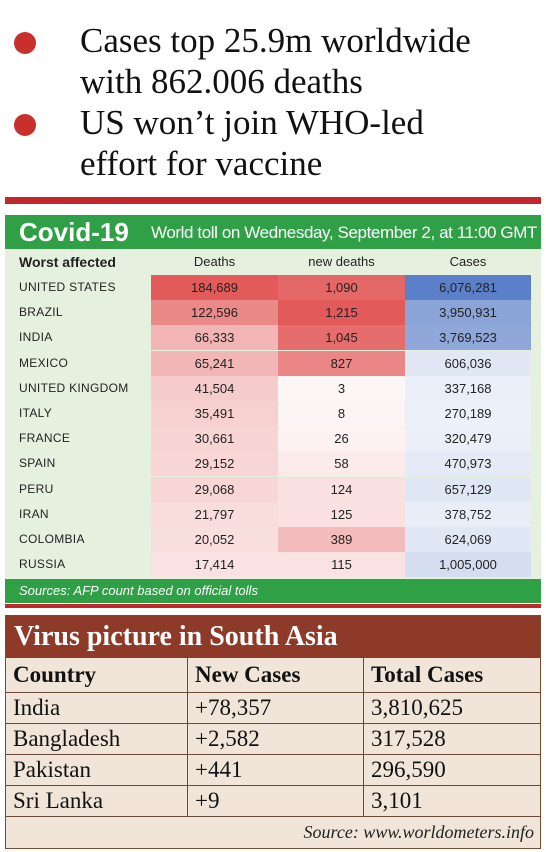 This screenshot has width=546, height=852. I want to click on deaths-cell: 35,491, so click(214, 413).